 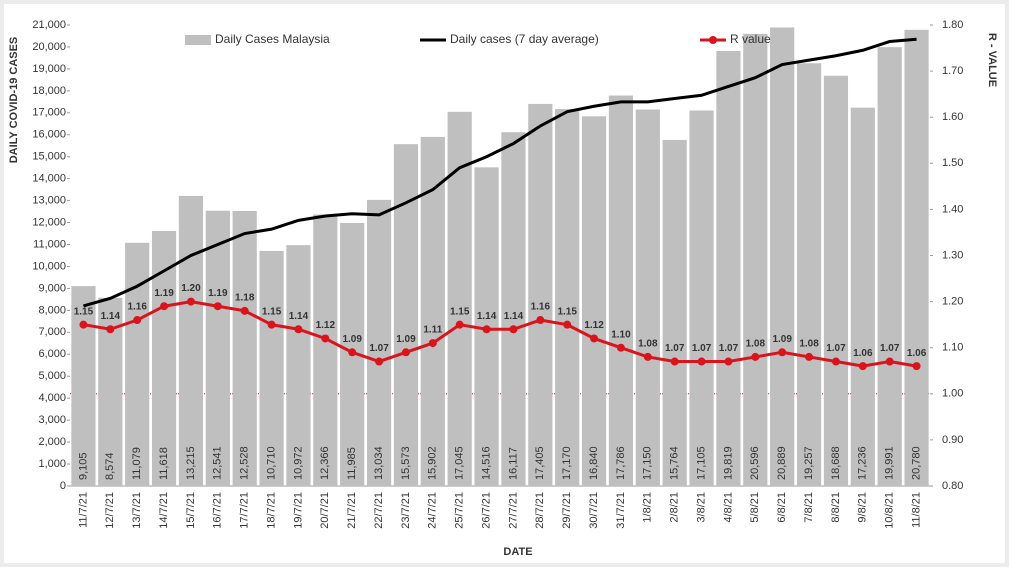 I want to click on x-tick-label: 3/8/21, so click(x=701, y=507).